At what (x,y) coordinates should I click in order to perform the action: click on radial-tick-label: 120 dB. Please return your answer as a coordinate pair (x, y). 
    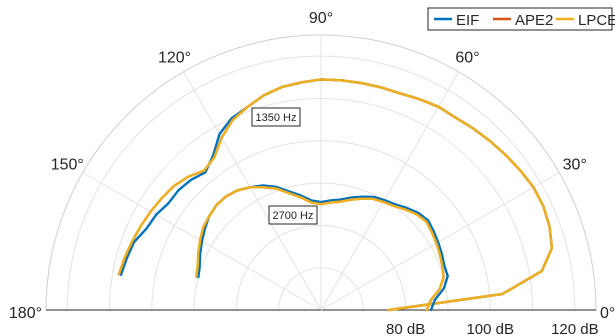
    Looking at the image, I should click on (575, 328).